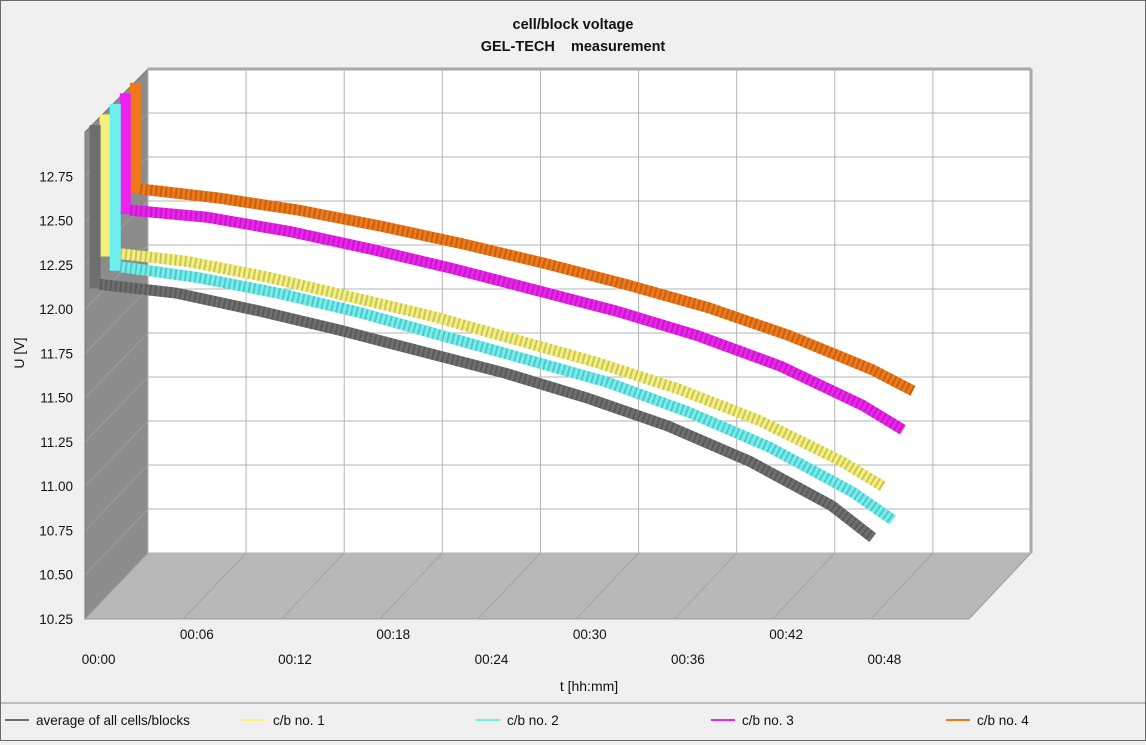 This screenshot has width=1146, height=745. Describe the element at coordinates (295, 659) in the screenshot. I see `x-tick-label: 00:12` at that location.